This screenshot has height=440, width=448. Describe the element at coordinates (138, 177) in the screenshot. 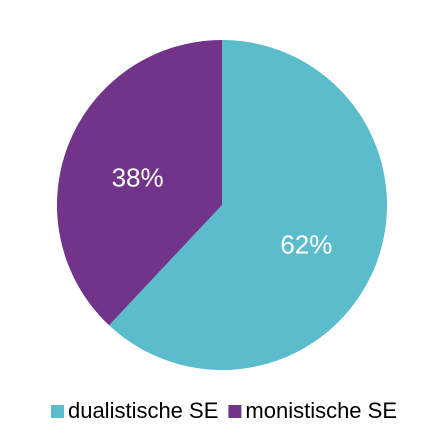

I see `data-label: 38%` at that location.